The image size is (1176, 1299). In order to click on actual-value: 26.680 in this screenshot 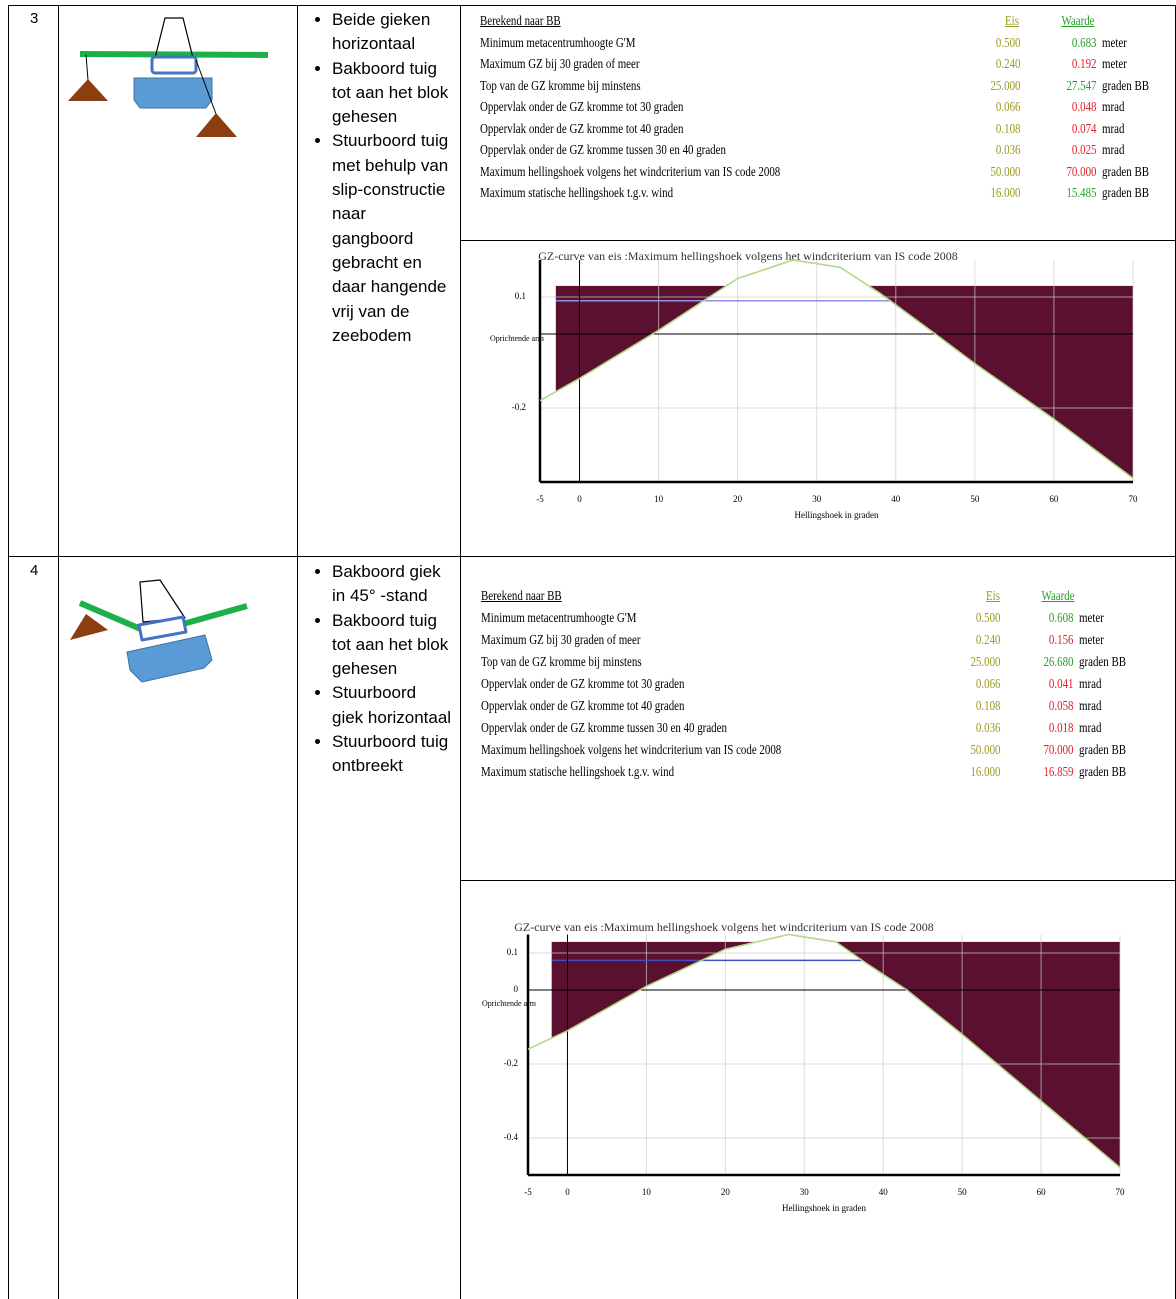, I will do `click(1057, 662)`.